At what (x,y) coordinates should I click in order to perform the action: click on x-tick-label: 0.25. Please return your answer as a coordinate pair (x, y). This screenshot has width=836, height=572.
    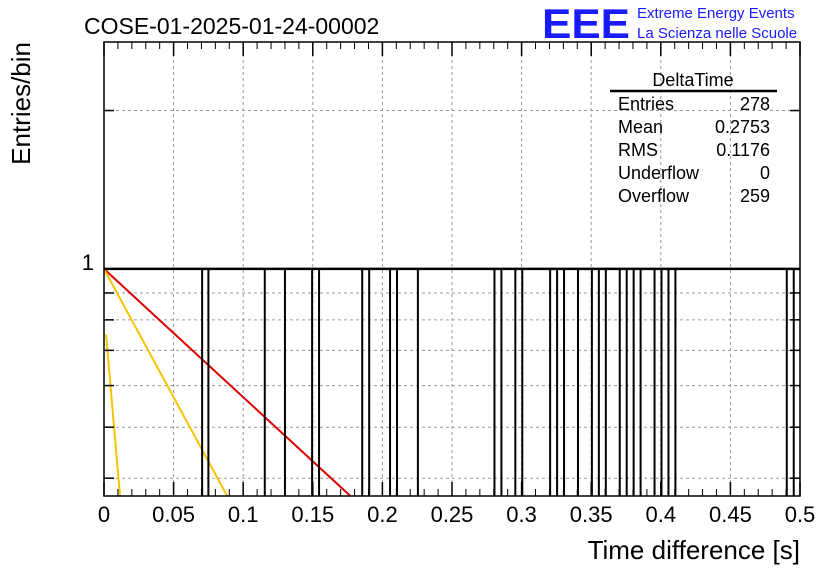
    Looking at the image, I should click on (452, 514).